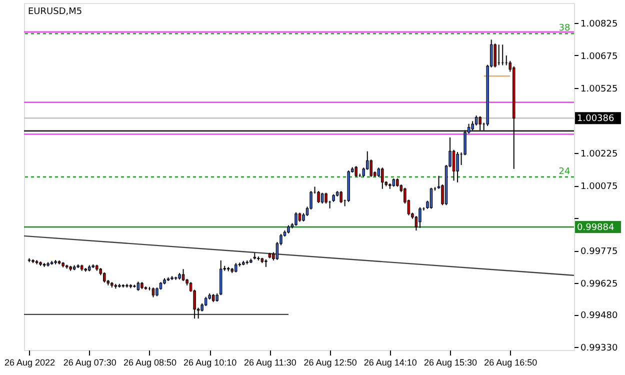 Image resolution: width=625 pixels, height=375 pixels. Describe the element at coordinates (564, 29) in the screenshot. I see `annotation: 38` at that location.